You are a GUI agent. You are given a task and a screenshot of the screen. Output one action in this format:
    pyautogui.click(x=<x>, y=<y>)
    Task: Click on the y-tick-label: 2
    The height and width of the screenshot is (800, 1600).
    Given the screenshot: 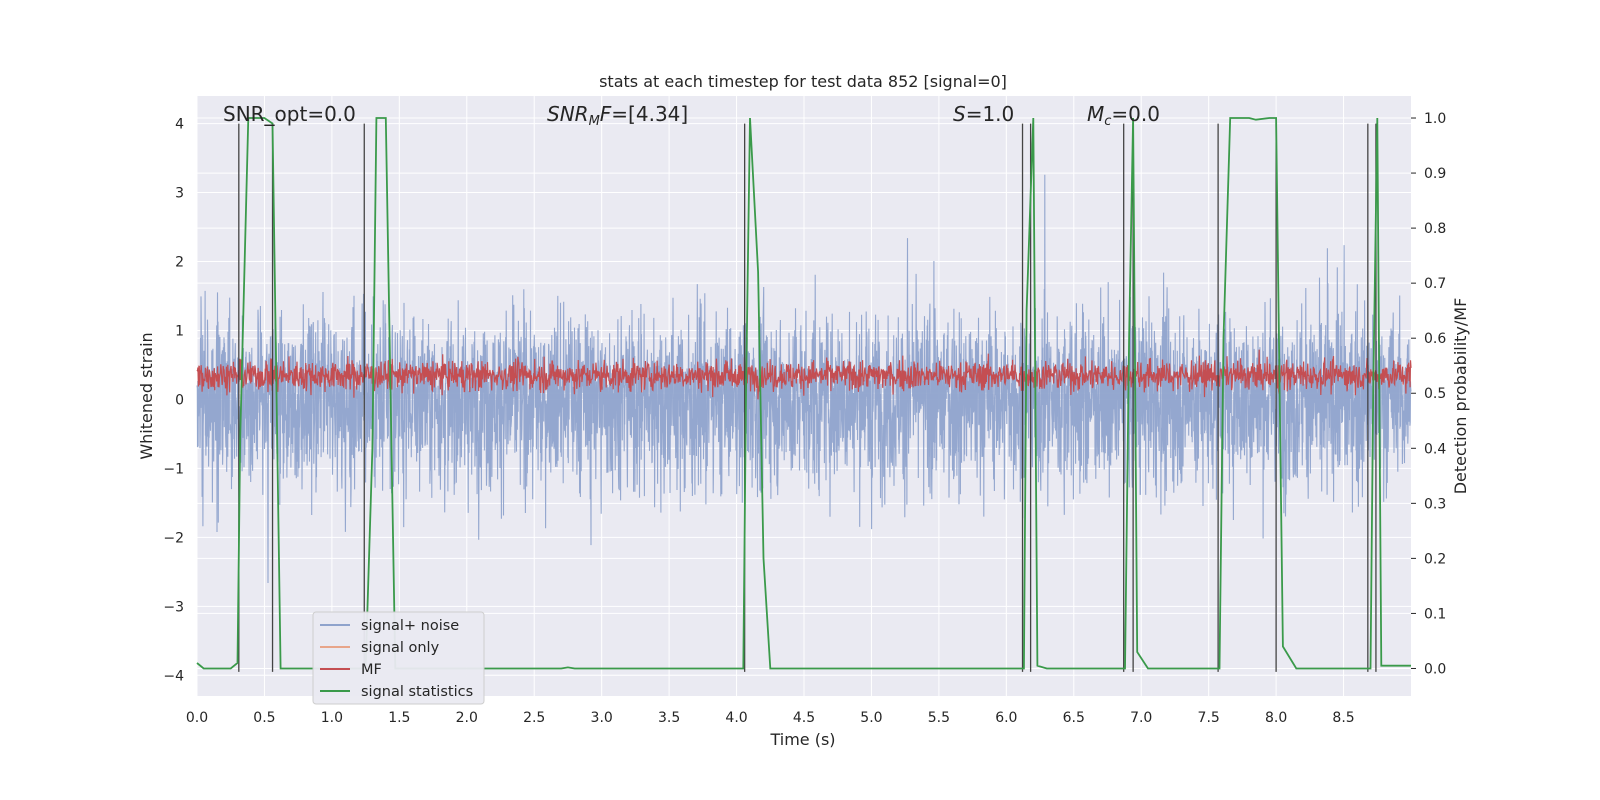 What is the action you would take?
    pyautogui.click(x=179, y=263)
    